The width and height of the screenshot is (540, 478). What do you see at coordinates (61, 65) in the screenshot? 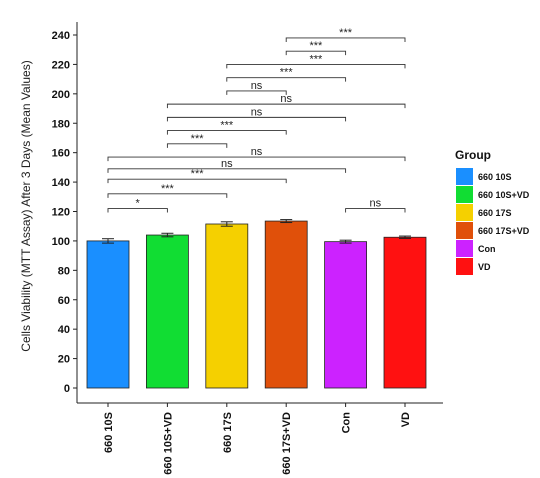
I see `y-tick-label: 220` at bounding box center [61, 65].